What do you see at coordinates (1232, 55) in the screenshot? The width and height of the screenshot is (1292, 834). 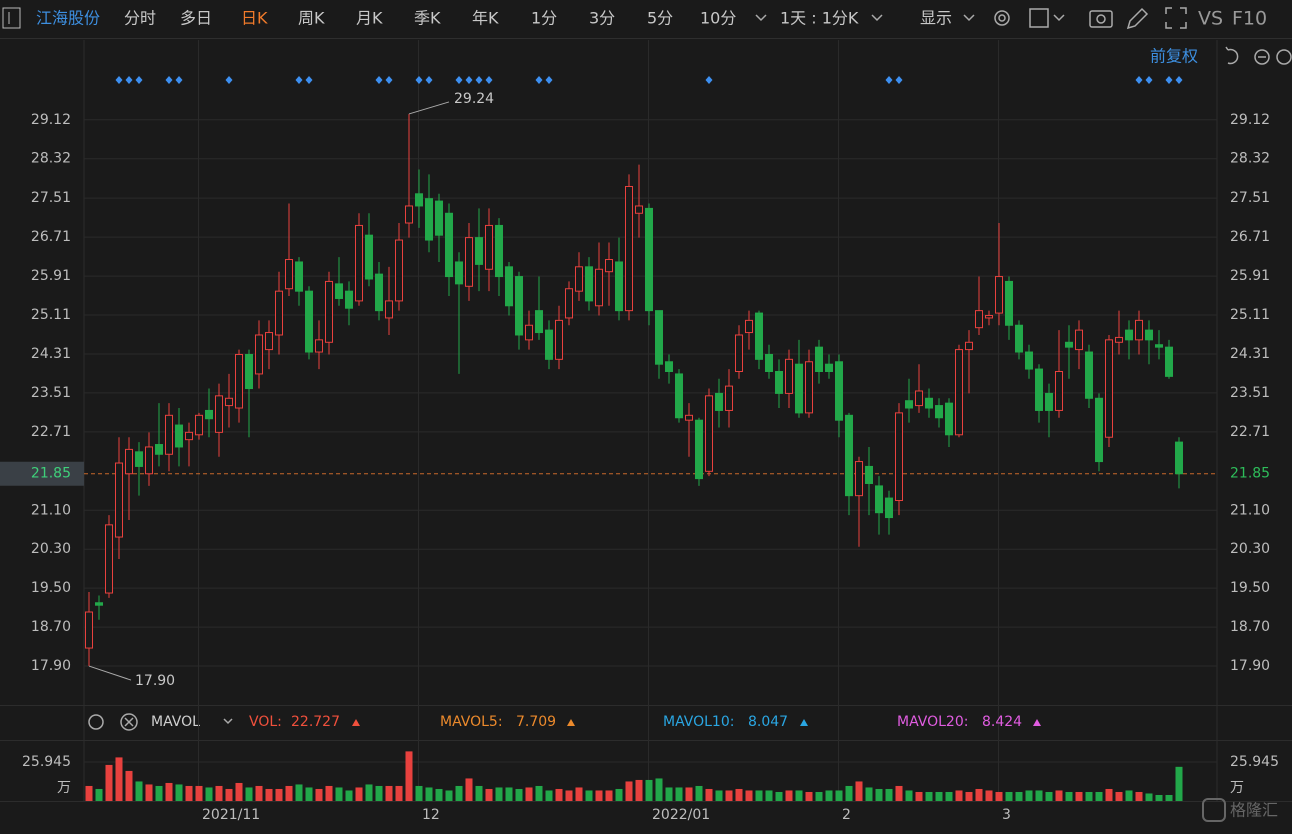 I see `reset-icon` at bounding box center [1232, 55].